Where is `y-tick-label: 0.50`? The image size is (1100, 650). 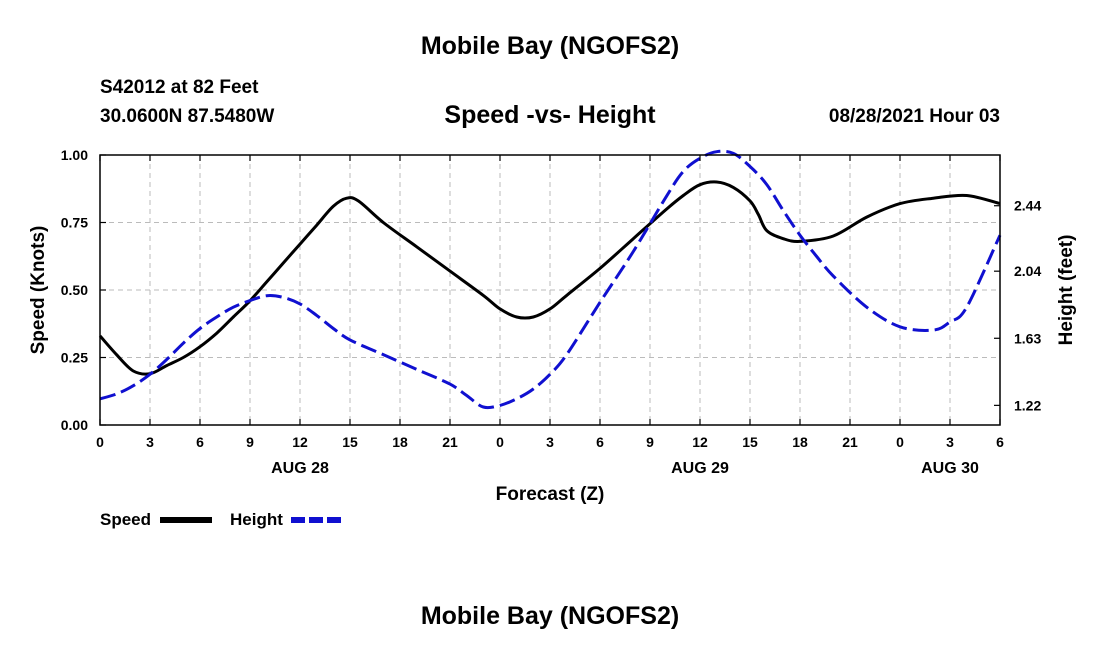
y-tick-label: 0.50 is located at coordinates (74, 290).